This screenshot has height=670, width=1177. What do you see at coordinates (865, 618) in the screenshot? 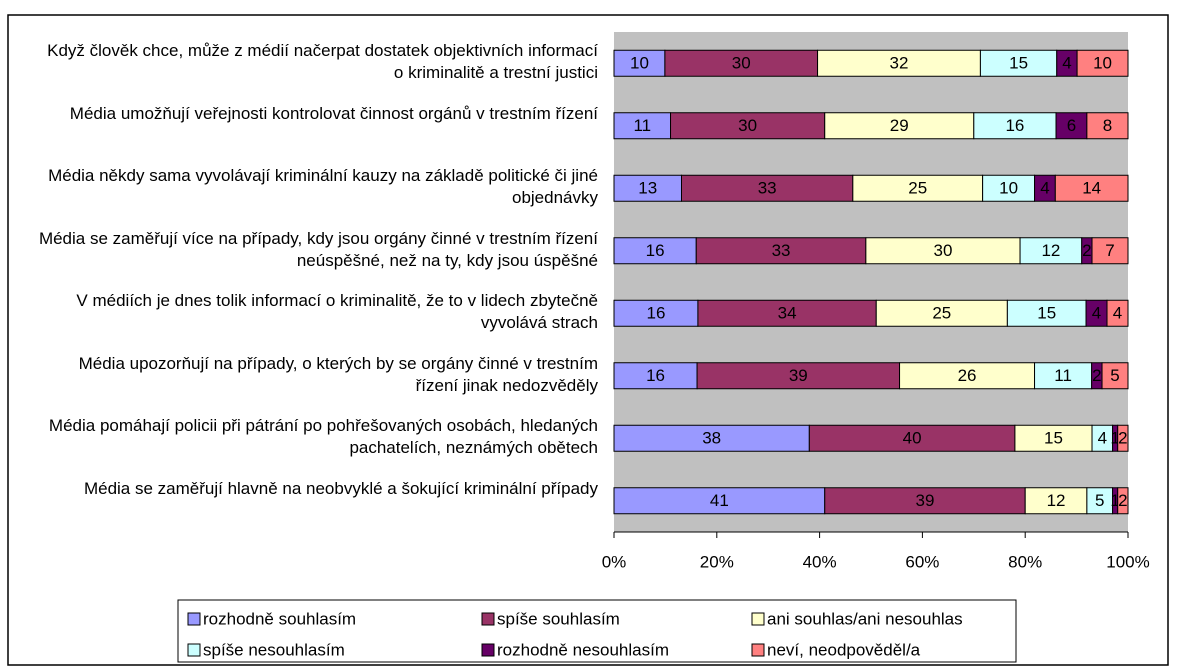
I see `legend-label: ani souhlas/ani nesouhlas` at bounding box center [865, 618].